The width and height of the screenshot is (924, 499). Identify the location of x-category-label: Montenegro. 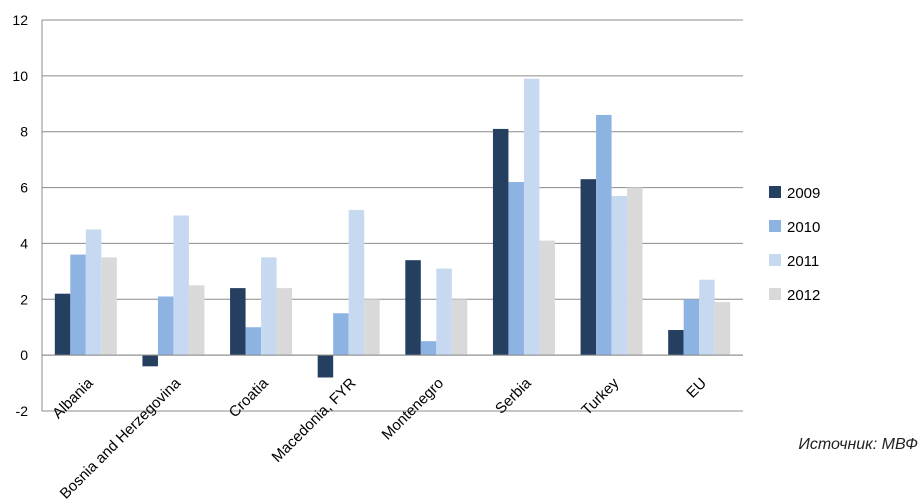
(413, 409).